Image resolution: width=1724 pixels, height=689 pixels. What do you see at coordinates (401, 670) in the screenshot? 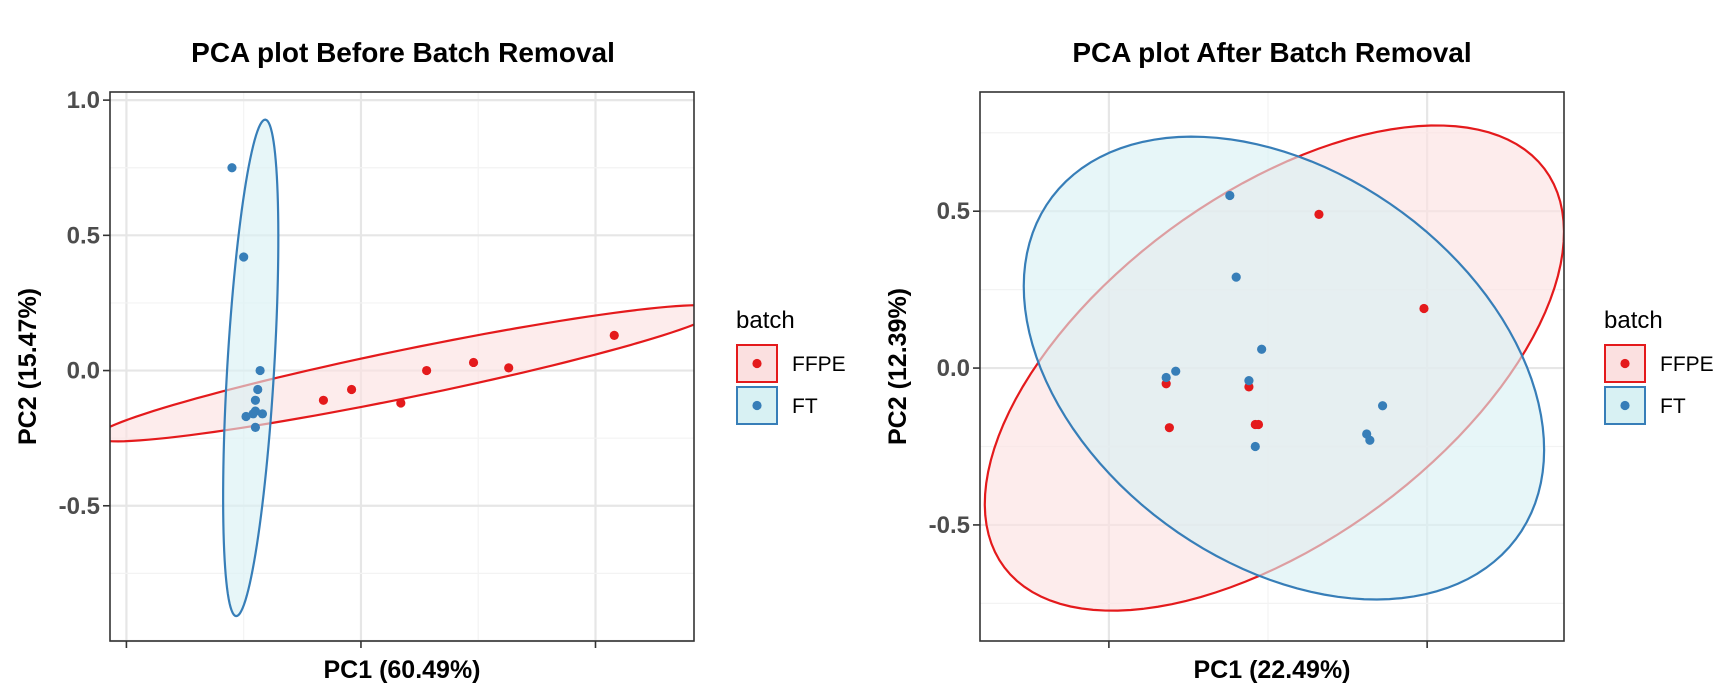
I see `x-axis-title: PC1 (60.49%)` at bounding box center [401, 670].